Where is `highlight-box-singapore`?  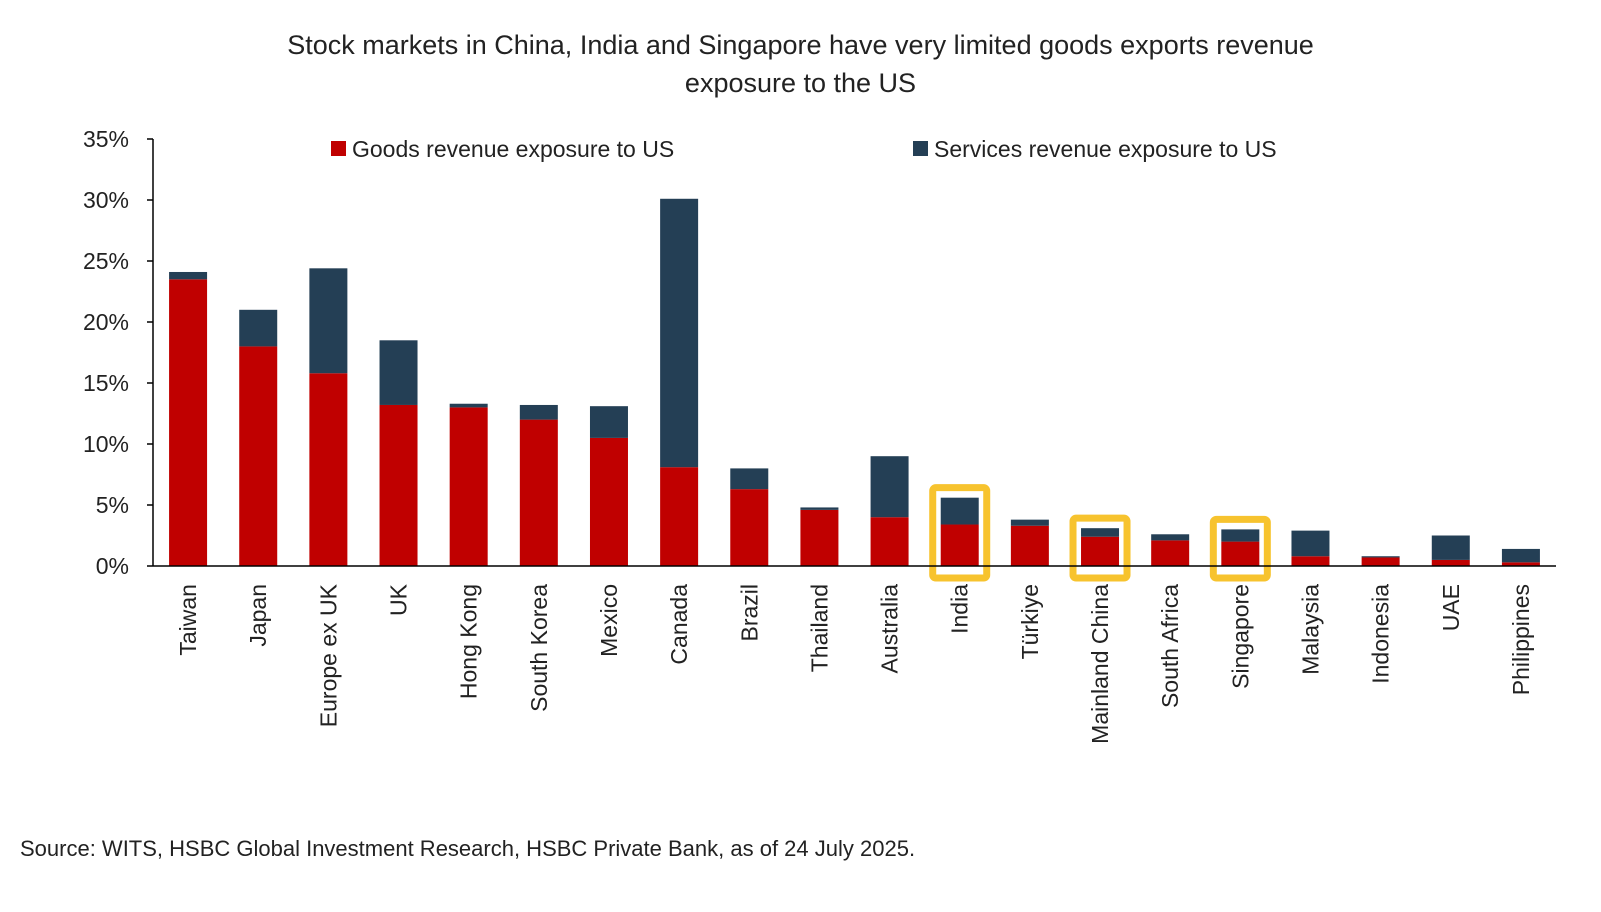 highlight-box-singapore is located at coordinates (1240, 548).